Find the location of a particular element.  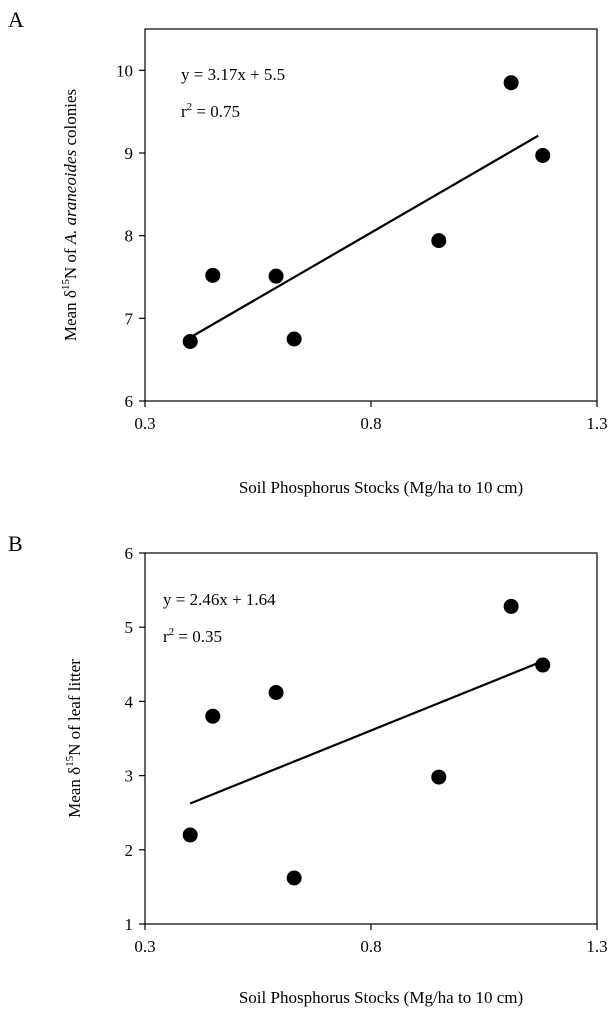

ylabel-italic: A. araneoides is located at coordinates (70, 197).